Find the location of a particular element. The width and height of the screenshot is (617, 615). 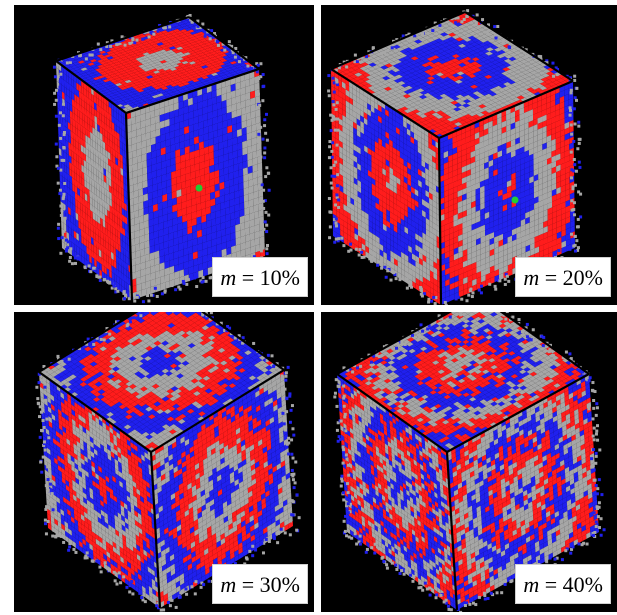

label-m-40: m = 40% is located at coordinates (563, 584).